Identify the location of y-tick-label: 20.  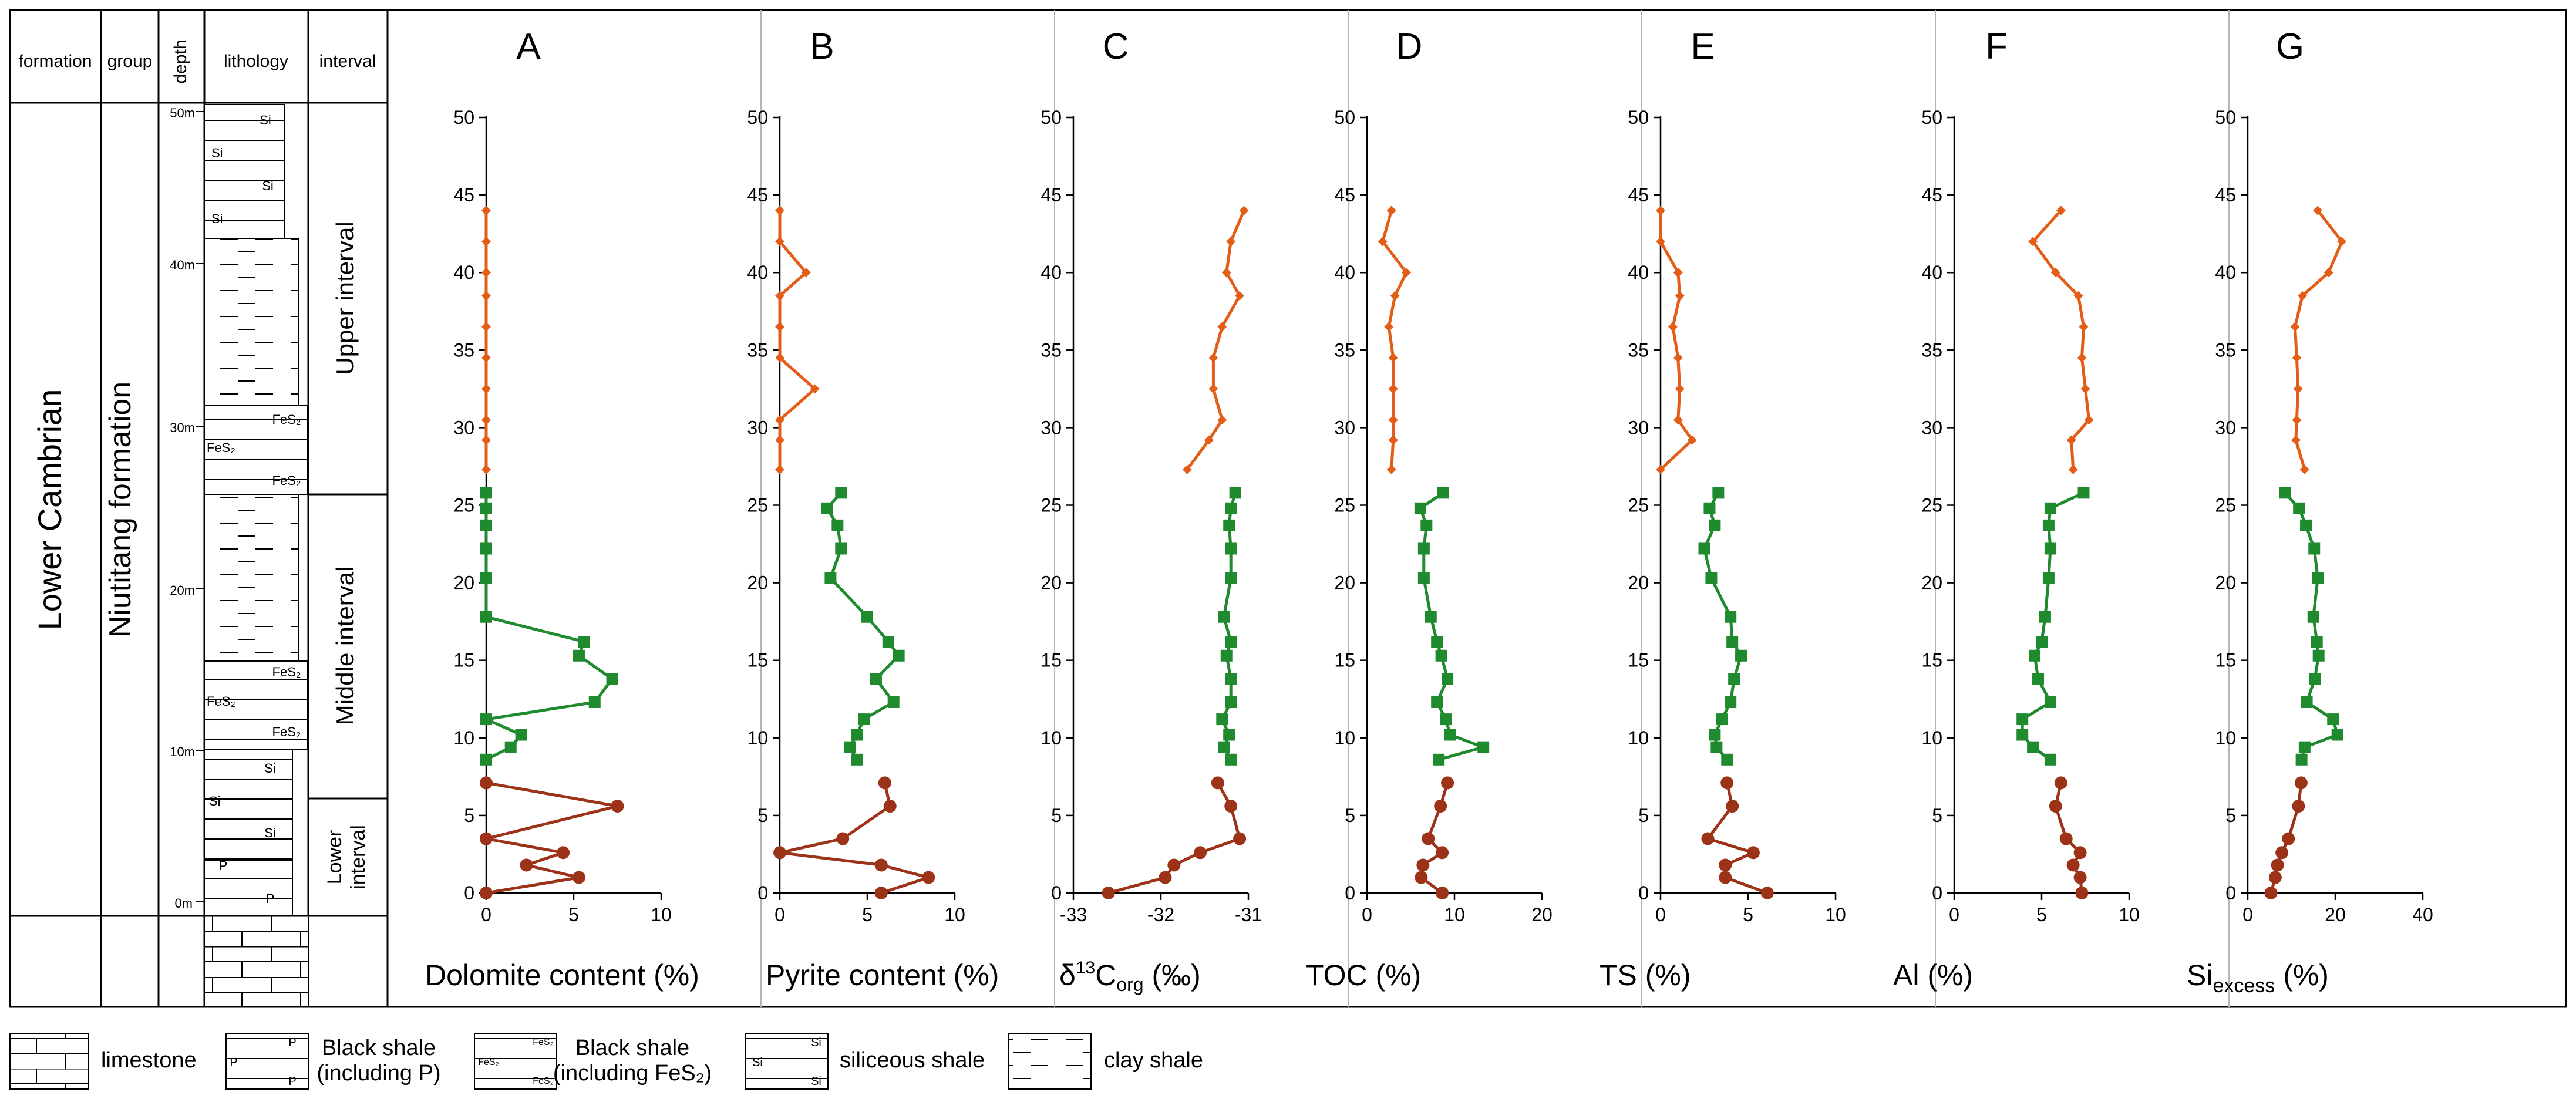
(1931, 583).